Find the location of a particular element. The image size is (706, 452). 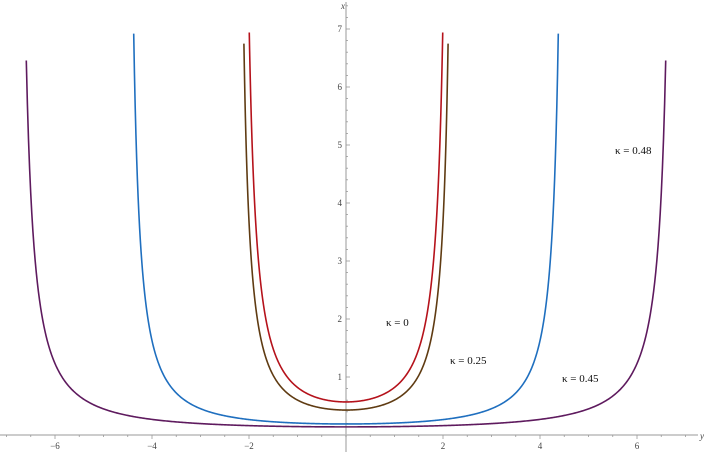

y-tick-label: 4 is located at coordinates (340, 203).